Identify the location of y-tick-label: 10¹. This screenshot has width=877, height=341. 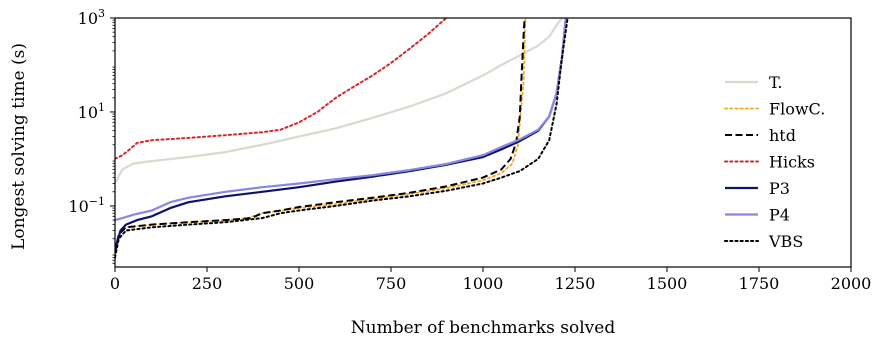
(91, 111).